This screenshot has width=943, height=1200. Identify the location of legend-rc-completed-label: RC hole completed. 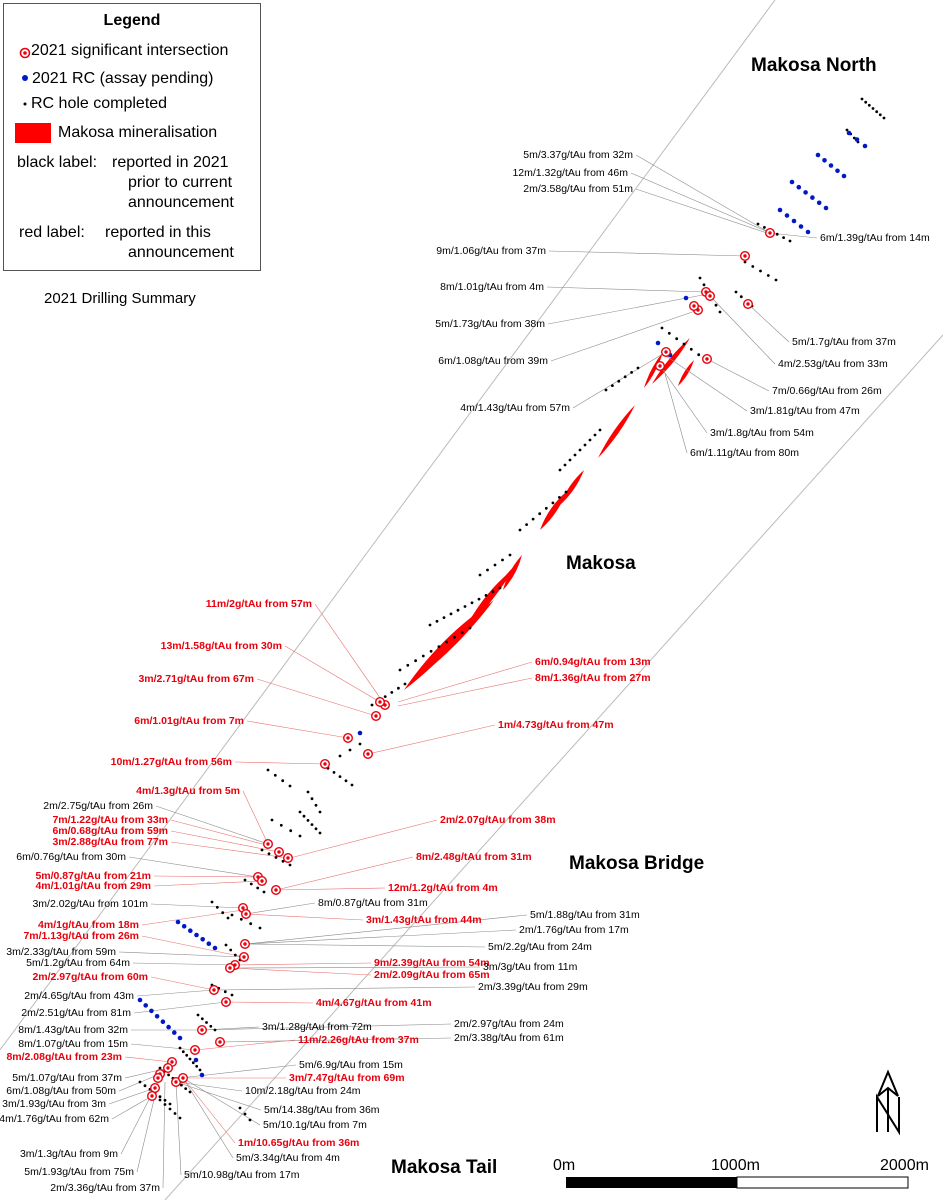
(99, 103).